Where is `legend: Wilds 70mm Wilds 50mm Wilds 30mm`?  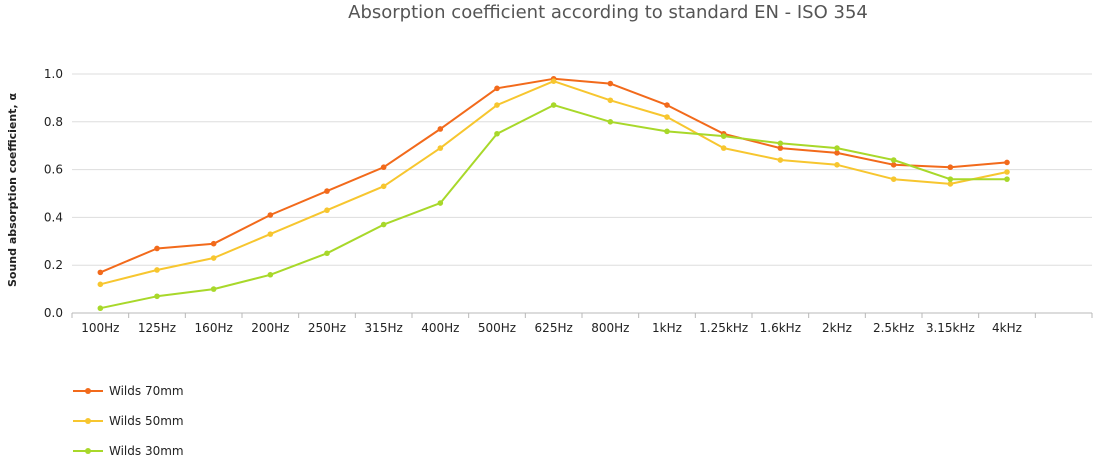 legend: Wilds 70mm Wilds 50mm Wilds 30mm is located at coordinates (128, 421).